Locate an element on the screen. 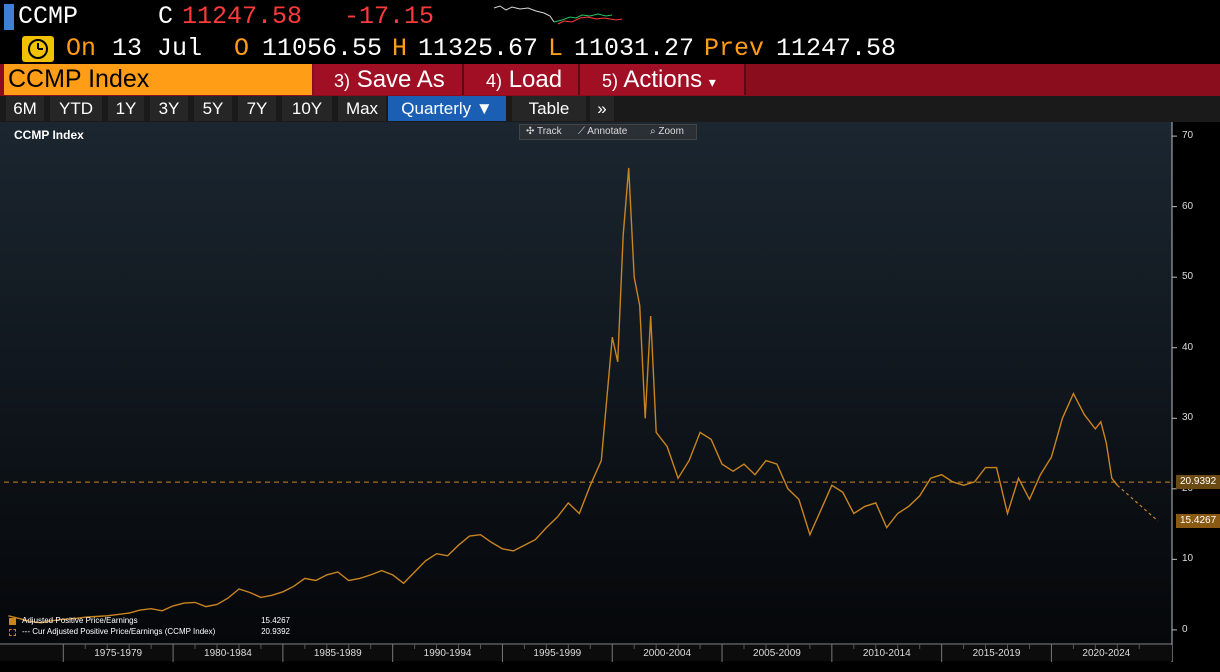 Image resolution: width=1220 pixels, height=672 pixels. legend-value-cur-pe: 20.9392 is located at coordinates (275, 631).